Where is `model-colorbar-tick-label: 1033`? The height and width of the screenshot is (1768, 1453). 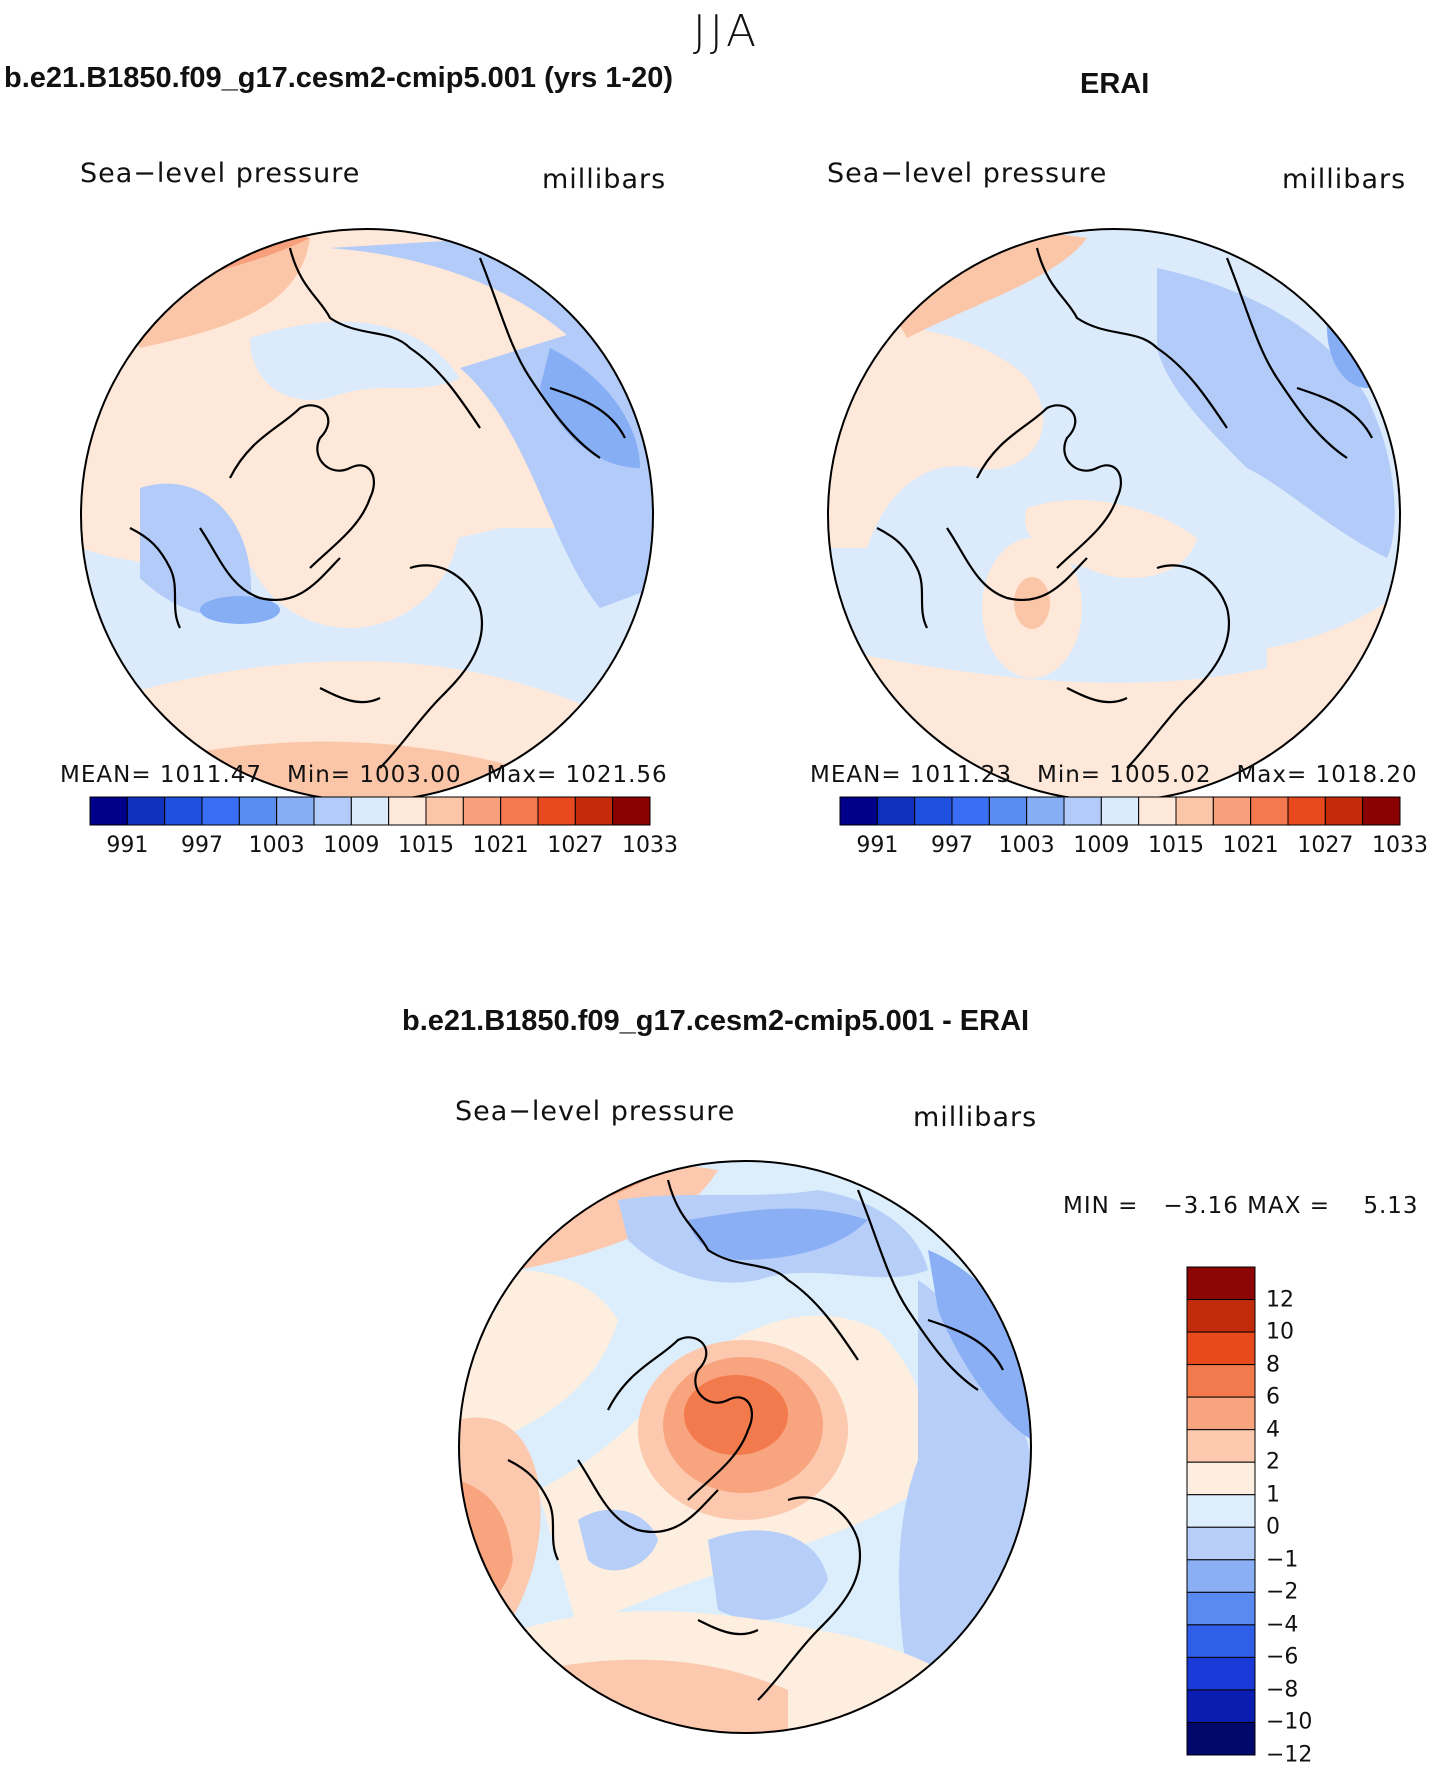
model-colorbar-tick-label: 1033 is located at coordinates (650, 845).